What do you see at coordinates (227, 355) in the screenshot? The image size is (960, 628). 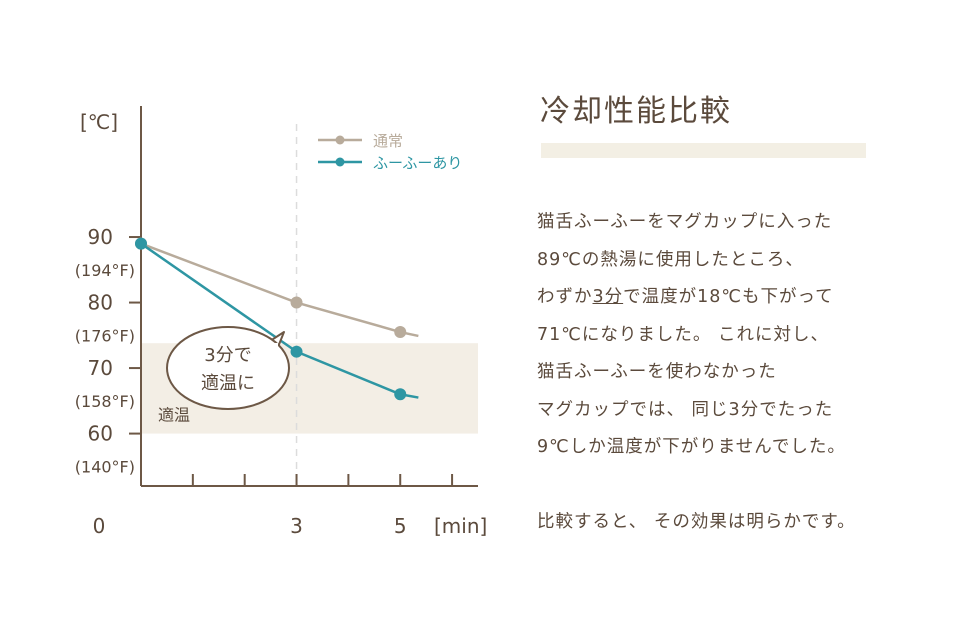 I see `callout-line-1: 3分で` at bounding box center [227, 355].